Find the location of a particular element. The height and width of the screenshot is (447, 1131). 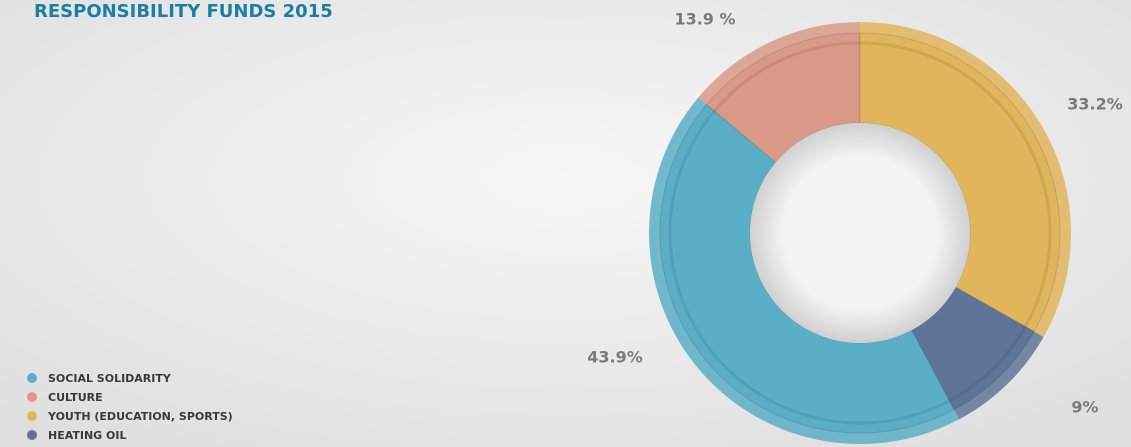

legend-label: HEATING OIL is located at coordinates (87, 435).